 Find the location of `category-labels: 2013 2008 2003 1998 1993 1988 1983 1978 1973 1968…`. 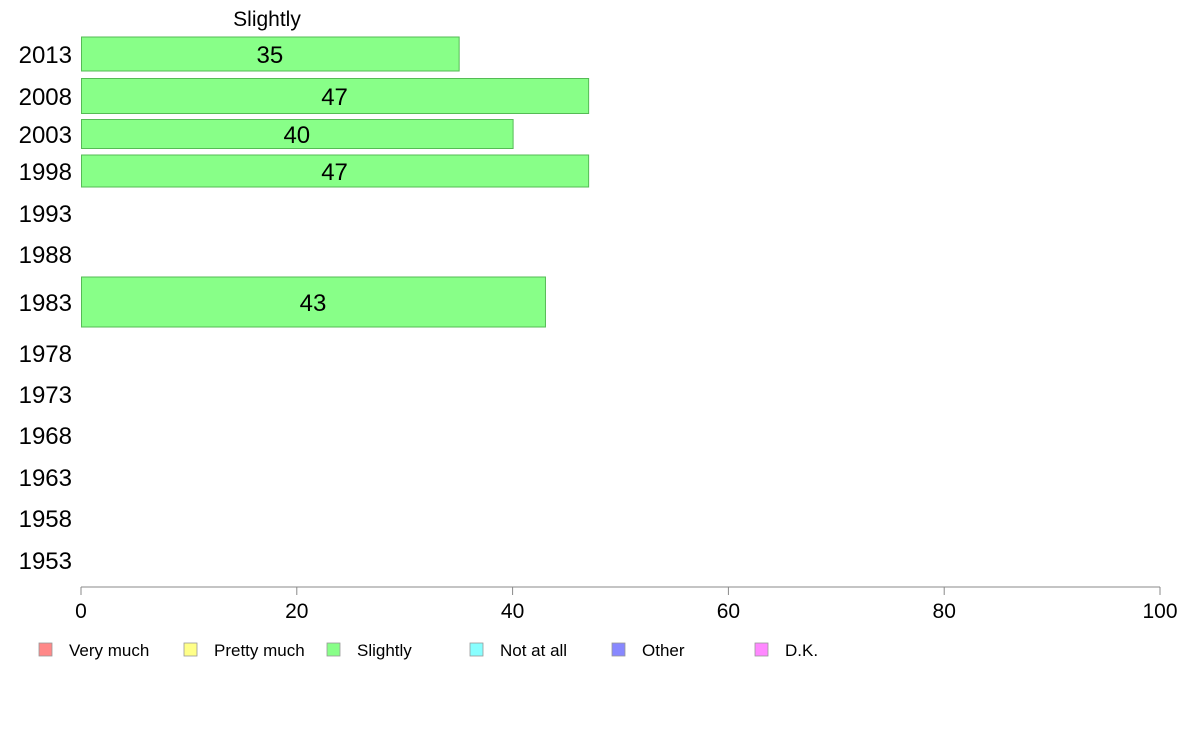

category-labels: 2013 2008 2003 1998 1993 1988 1983 1978 1973 1968… is located at coordinates (45, 308).